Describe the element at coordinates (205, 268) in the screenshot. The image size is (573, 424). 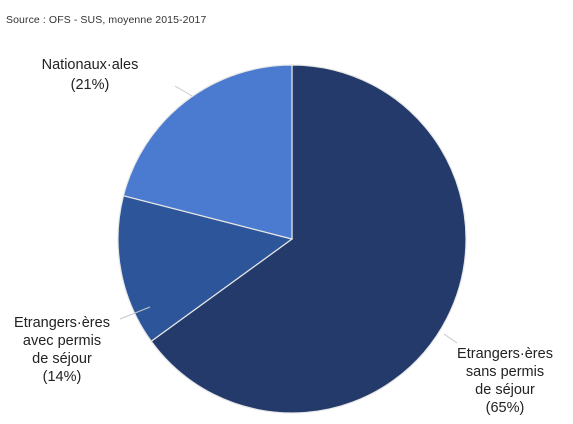
I see `slice-avec-permis` at that location.